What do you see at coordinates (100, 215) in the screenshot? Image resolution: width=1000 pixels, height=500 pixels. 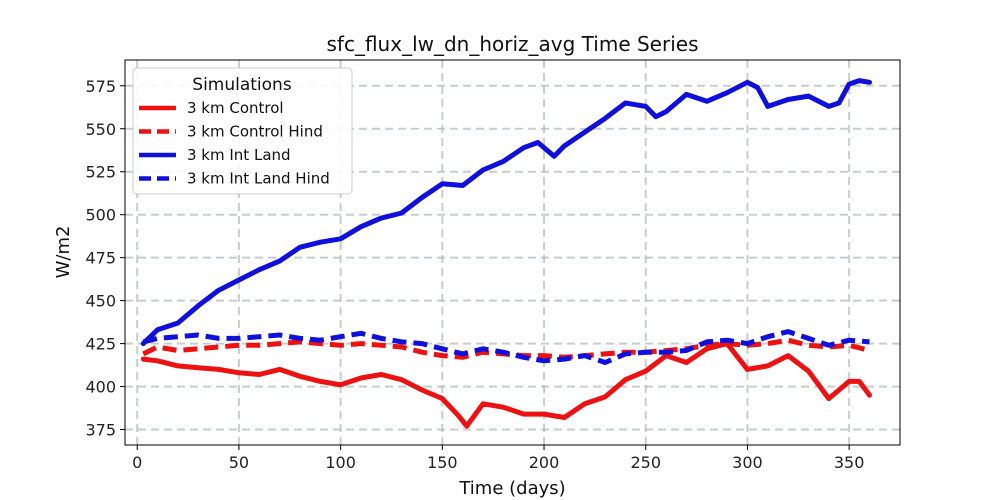 I see `y-tick-label: 500` at bounding box center [100, 215].